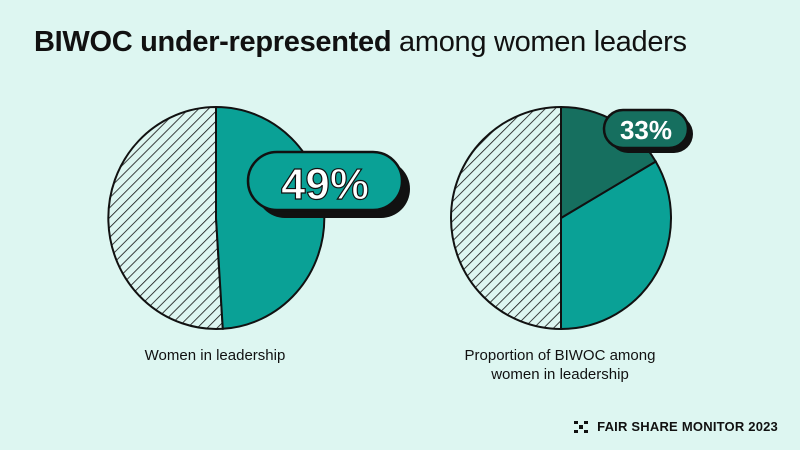 The width and height of the screenshot is (800, 450). What do you see at coordinates (581, 426) in the screenshot?
I see `fair-share-logo-icon` at bounding box center [581, 426].